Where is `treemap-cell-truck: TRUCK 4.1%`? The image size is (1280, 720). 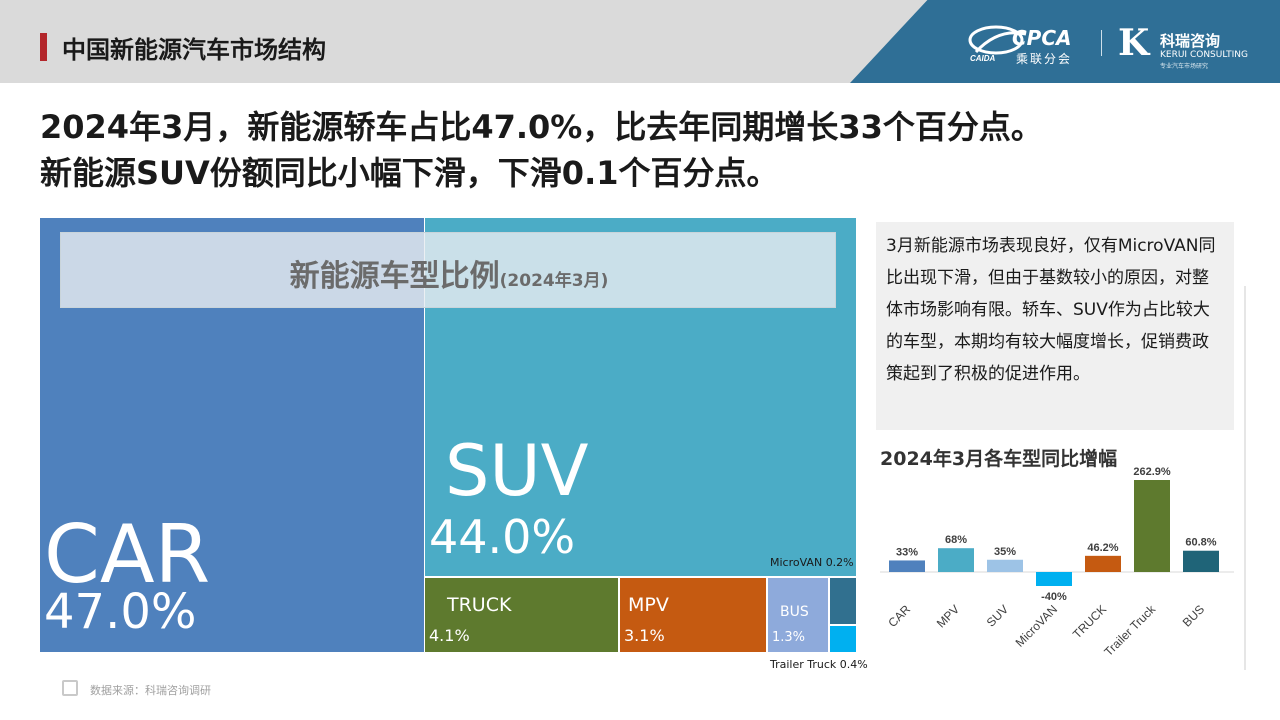
treemap-cell-truck: TRUCK 4.1% is located at coordinates (521, 615).